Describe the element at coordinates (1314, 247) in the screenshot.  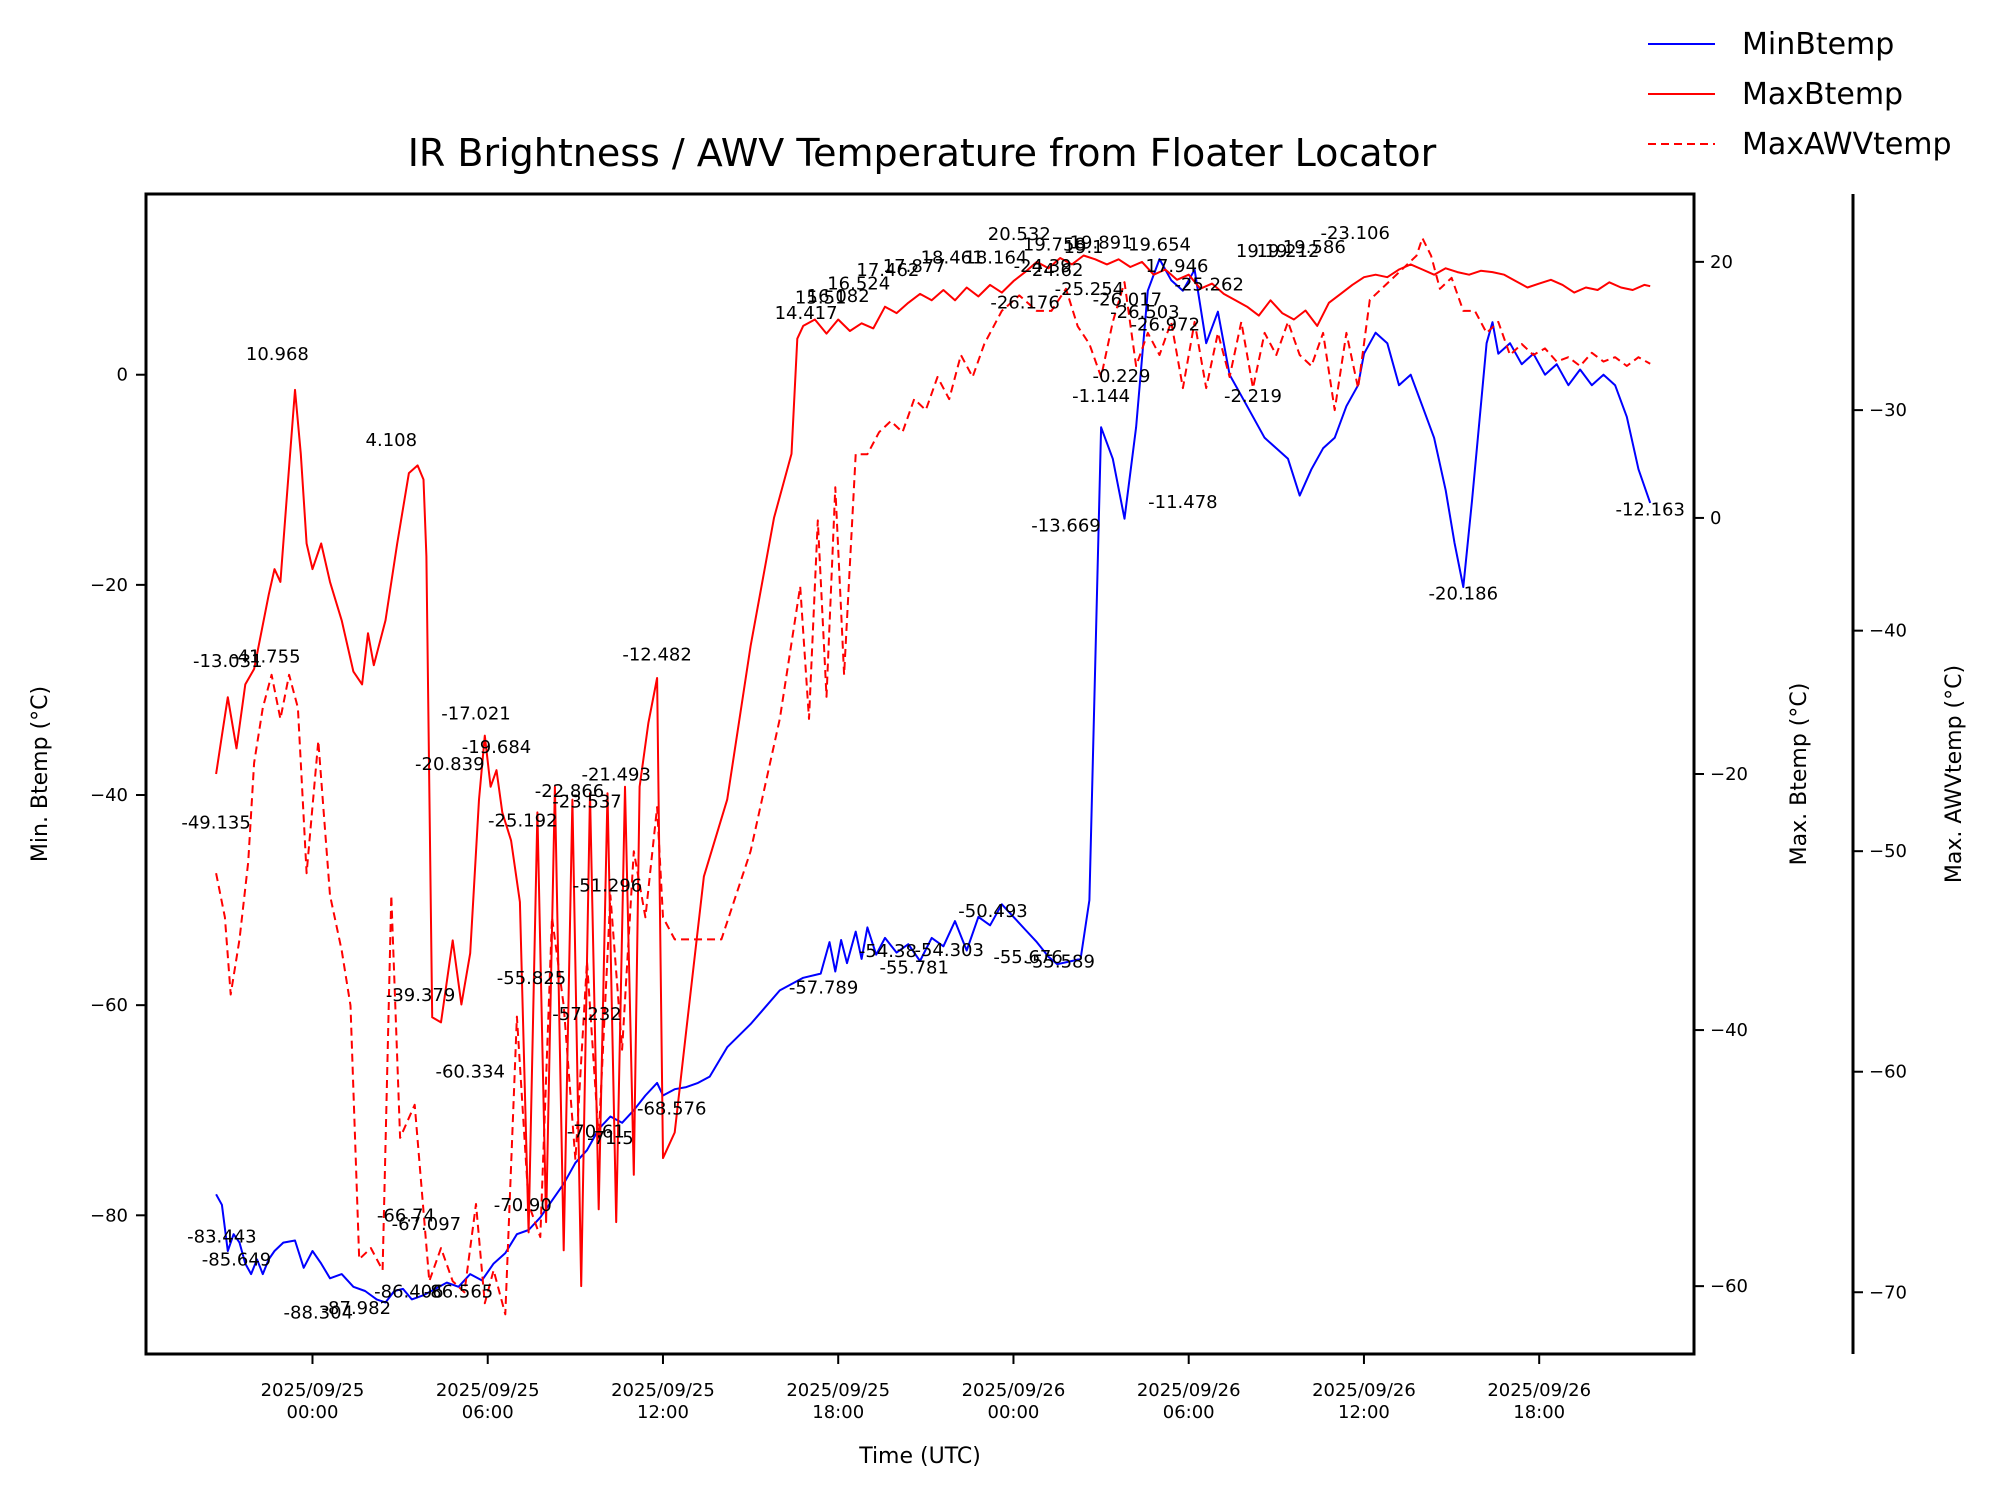
I see `data-label: 19.586` at that location.